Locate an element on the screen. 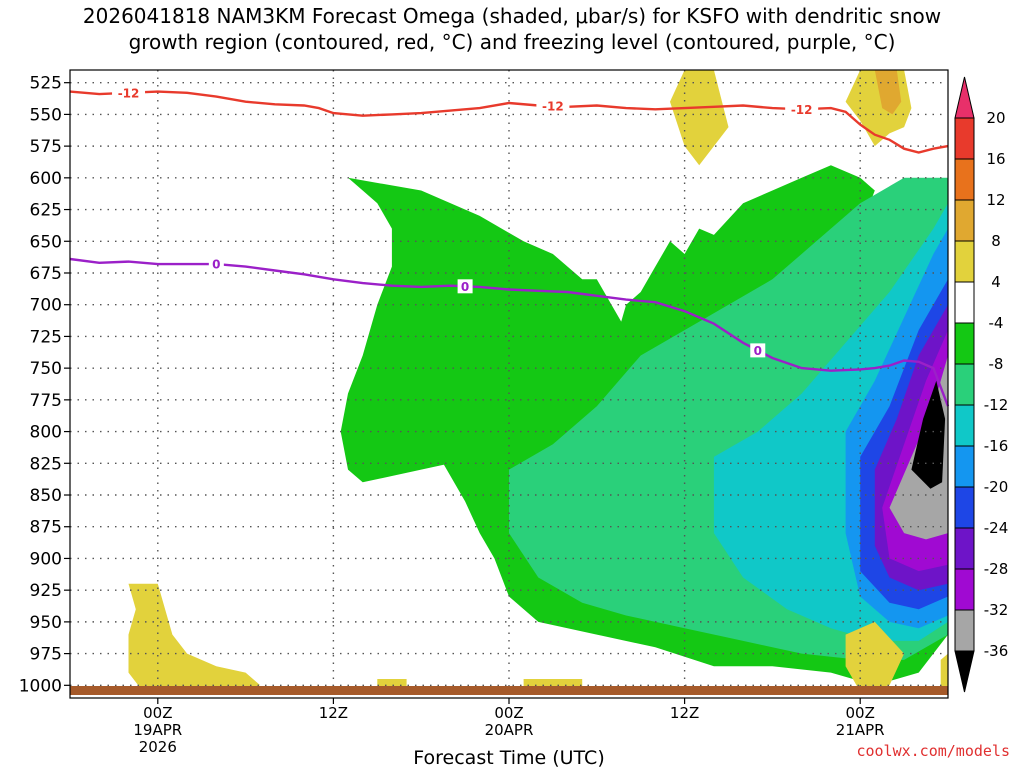 The height and width of the screenshot is (768, 1024). x-tick-label-54-0: 00Z is located at coordinates (860, 713).